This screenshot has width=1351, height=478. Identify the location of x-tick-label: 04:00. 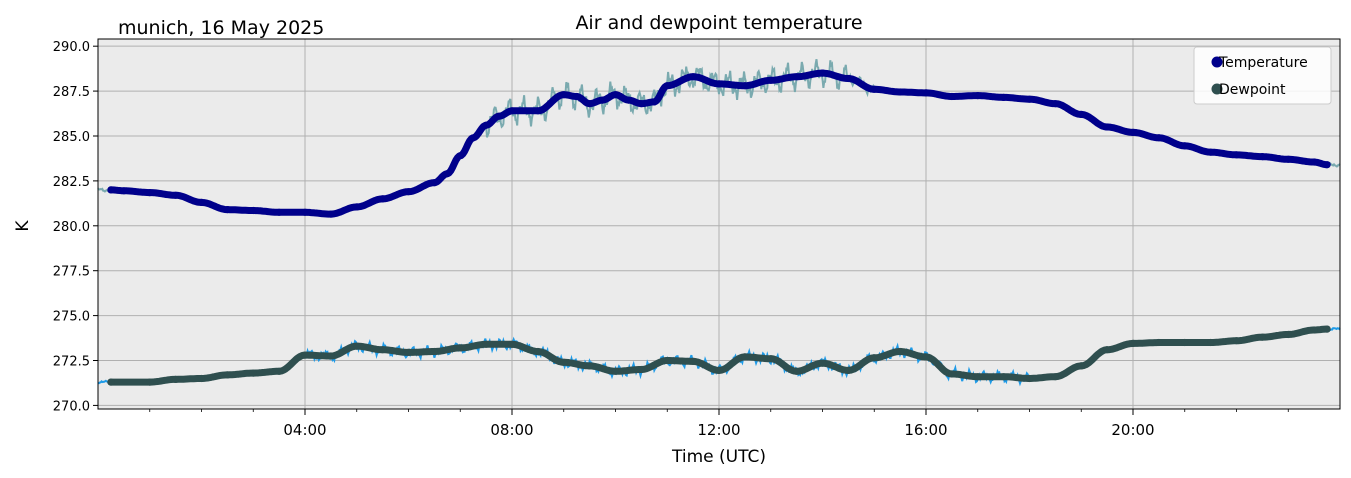
(304, 430).